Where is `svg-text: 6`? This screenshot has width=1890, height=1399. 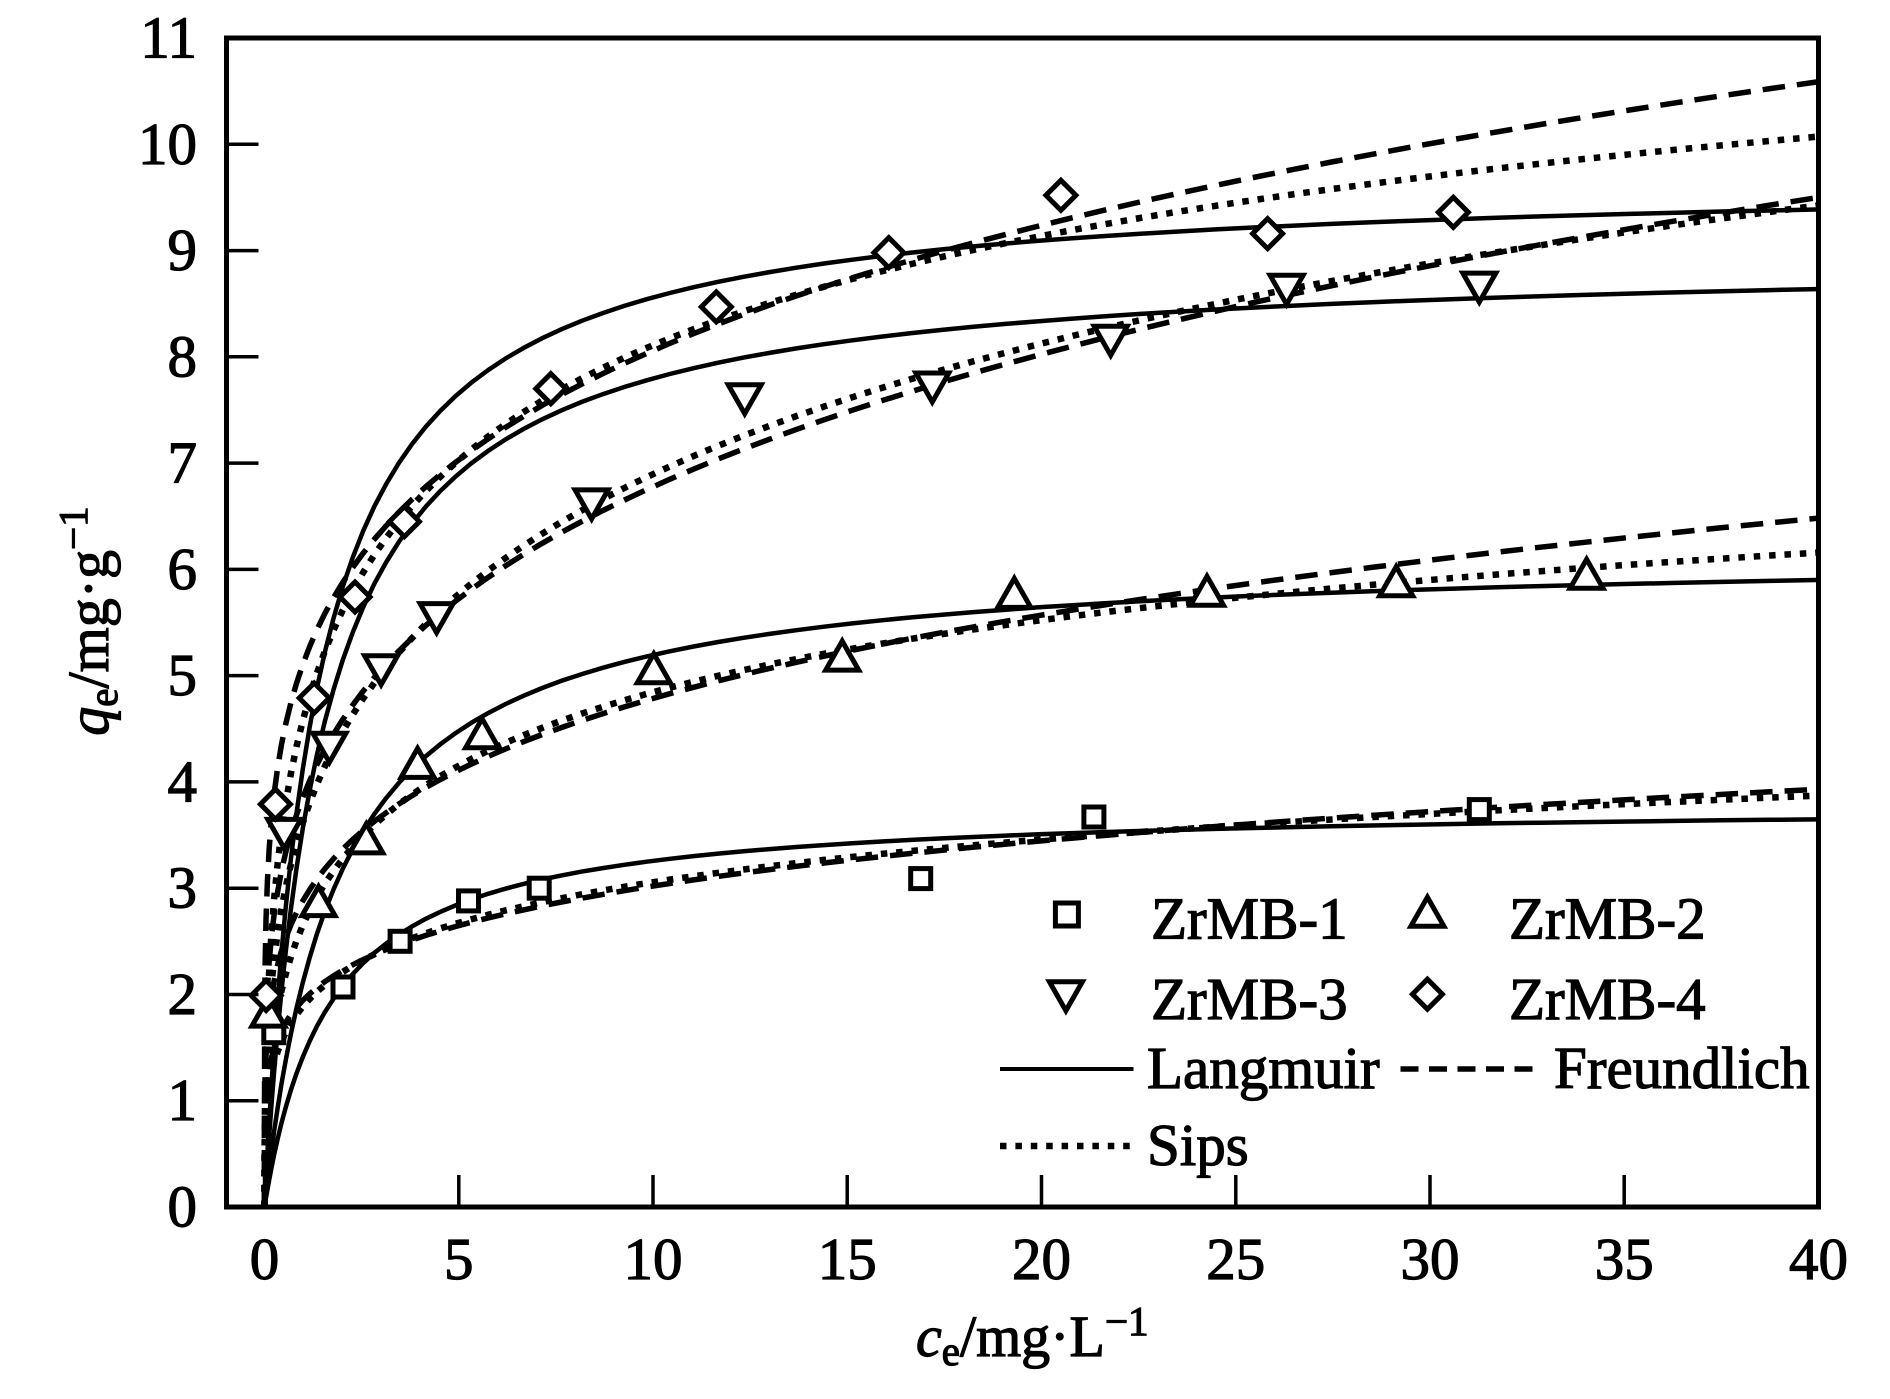
svg-text: 6 is located at coordinates (183, 569).